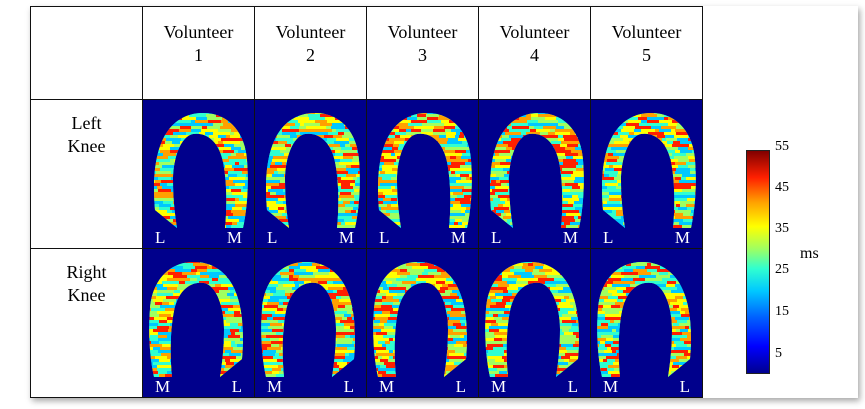 This screenshot has width=865, height=409. I want to click on row-header-left-knee: Left Knee, so click(86, 174).